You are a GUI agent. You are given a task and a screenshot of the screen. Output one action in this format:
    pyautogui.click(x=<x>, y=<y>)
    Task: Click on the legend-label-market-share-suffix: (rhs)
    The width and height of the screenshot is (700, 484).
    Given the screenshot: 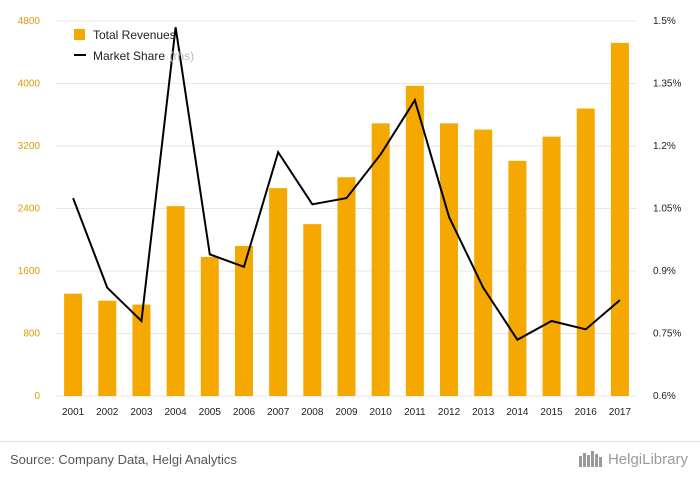 What is the action you would take?
    pyautogui.click(x=181, y=56)
    